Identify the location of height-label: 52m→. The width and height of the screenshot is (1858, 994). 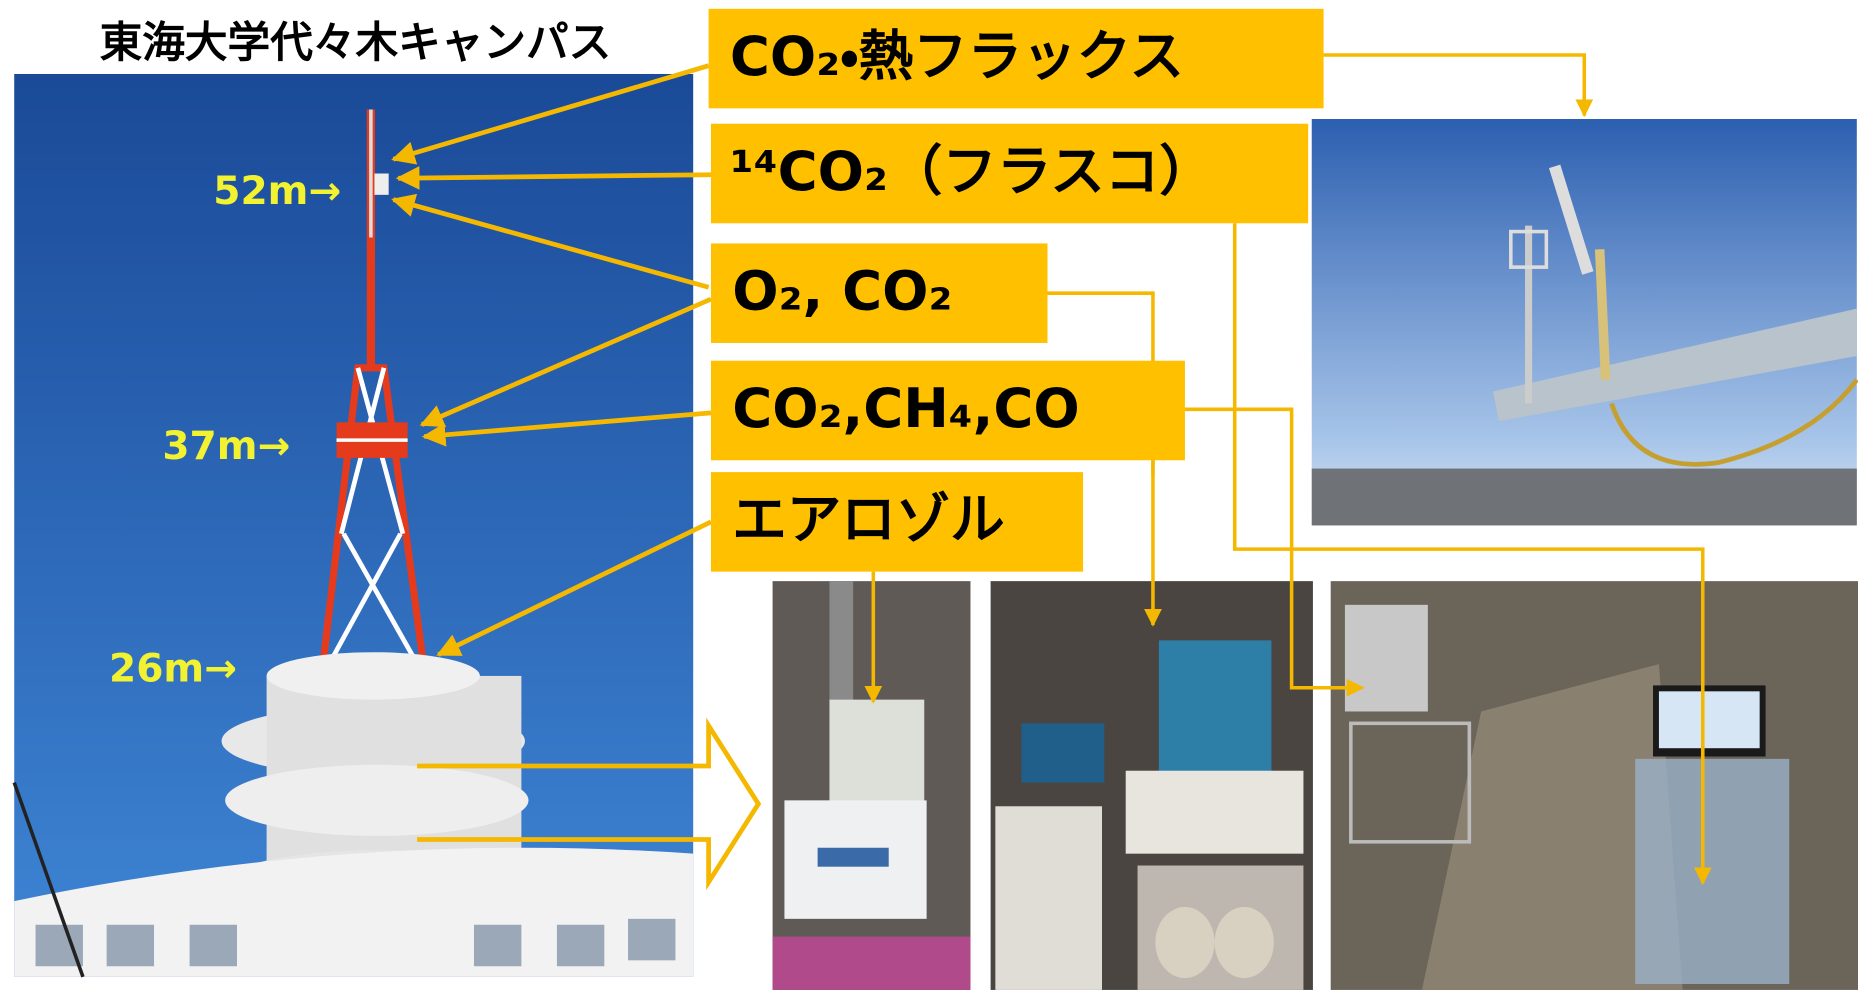
(277, 191).